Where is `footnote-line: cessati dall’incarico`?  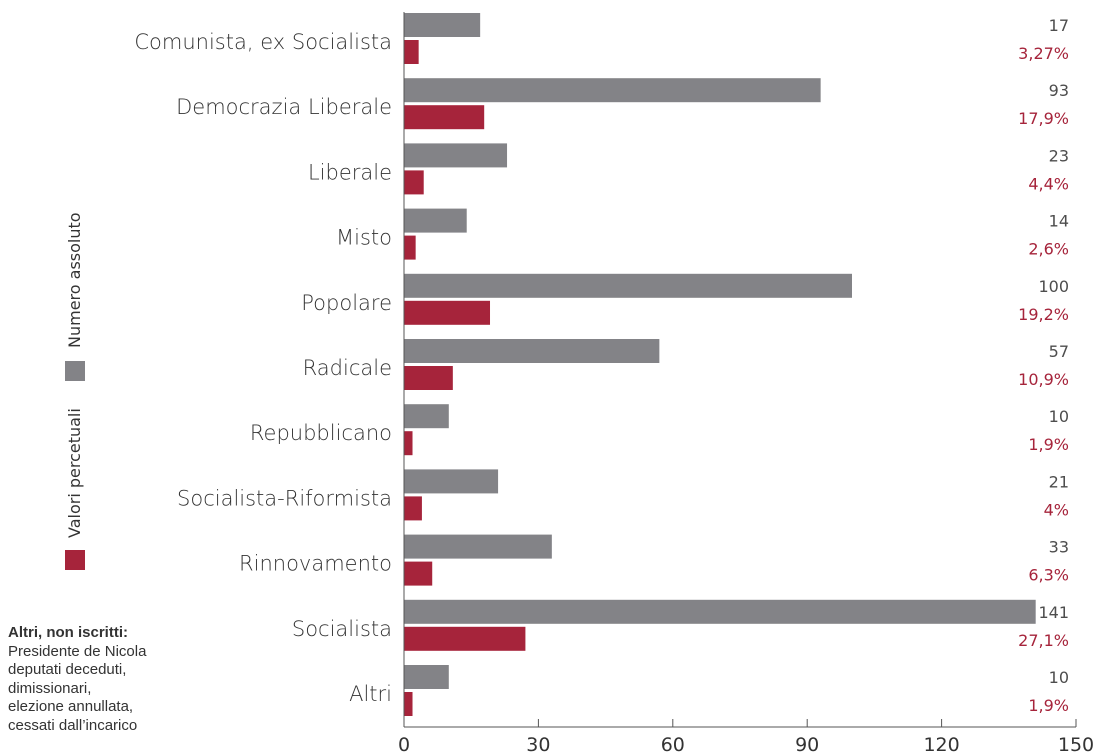
footnote-line: cessati dall’incarico is located at coordinates (73, 725).